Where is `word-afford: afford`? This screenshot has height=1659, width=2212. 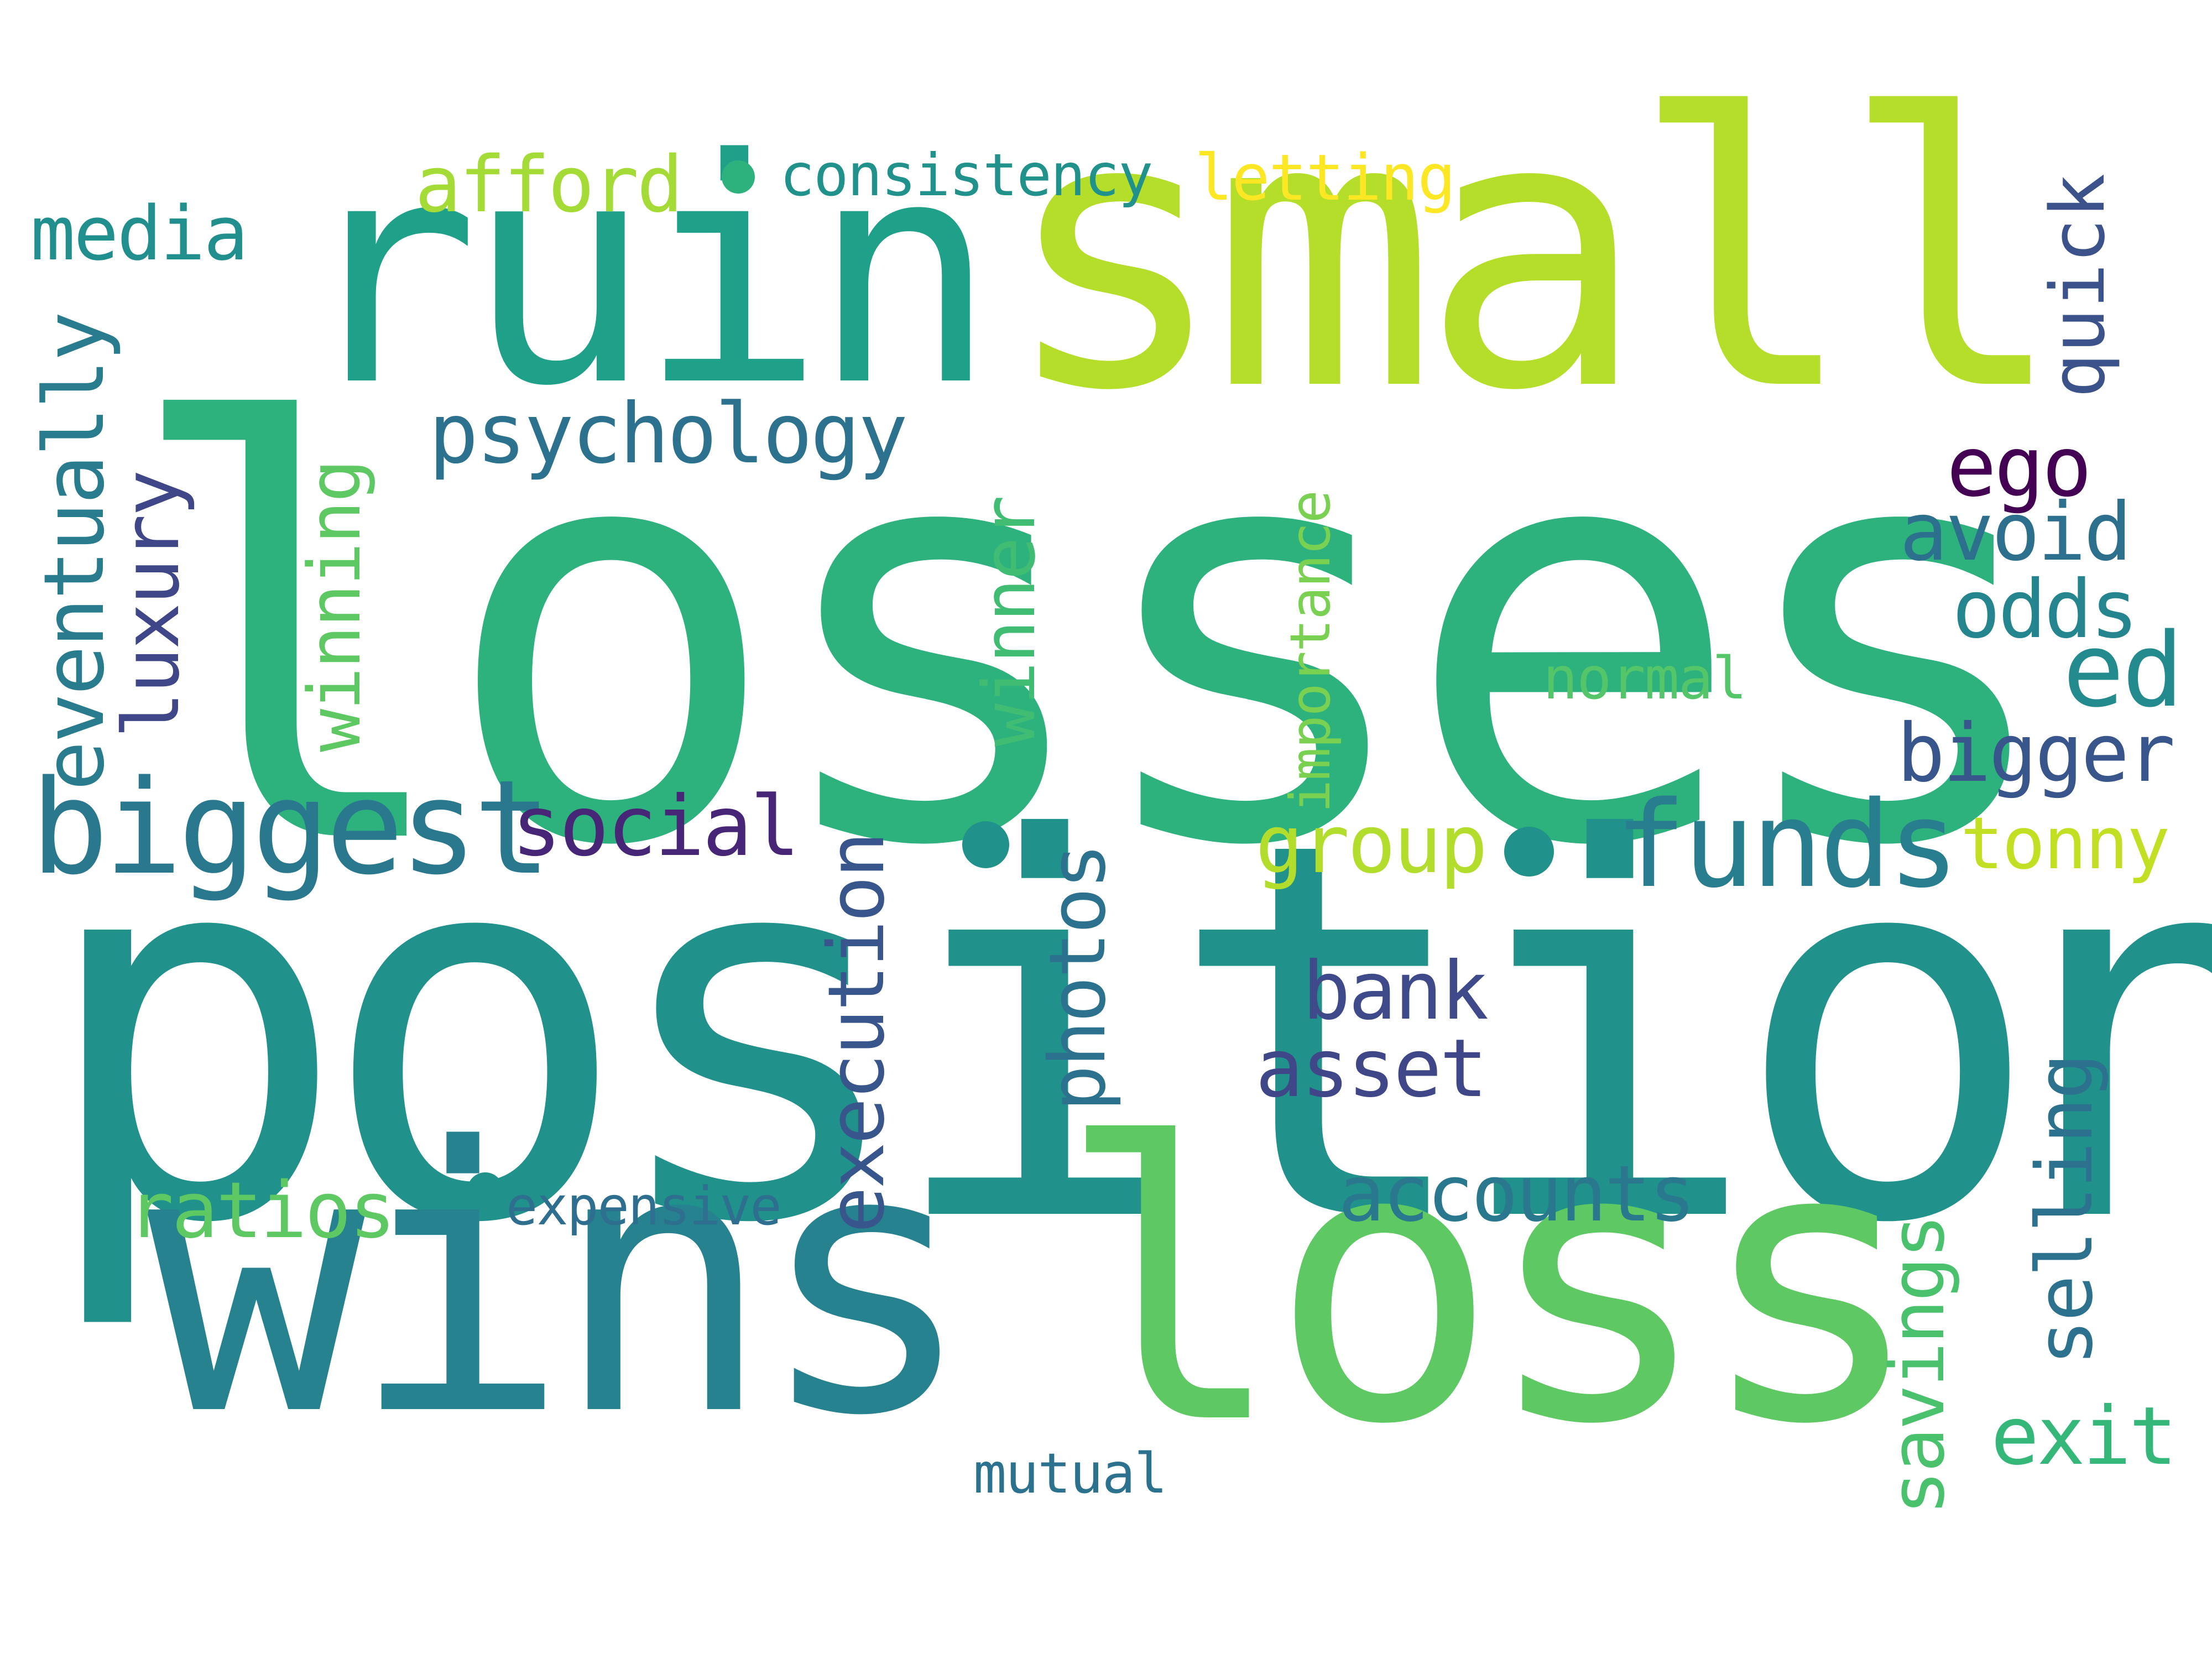 word-afford: afford is located at coordinates (550, 185).